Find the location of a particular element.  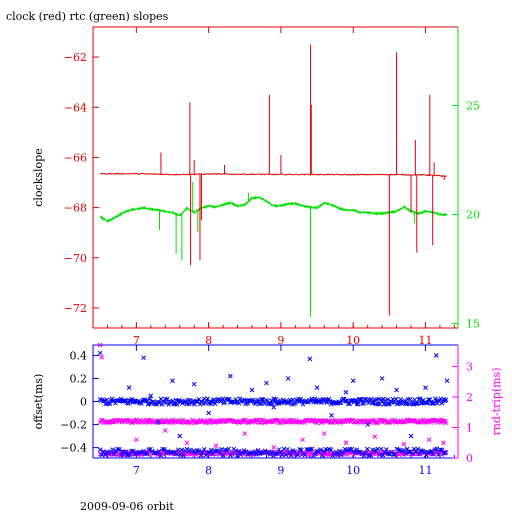

slopes-ytick-label: −70 is located at coordinates (75, 258).